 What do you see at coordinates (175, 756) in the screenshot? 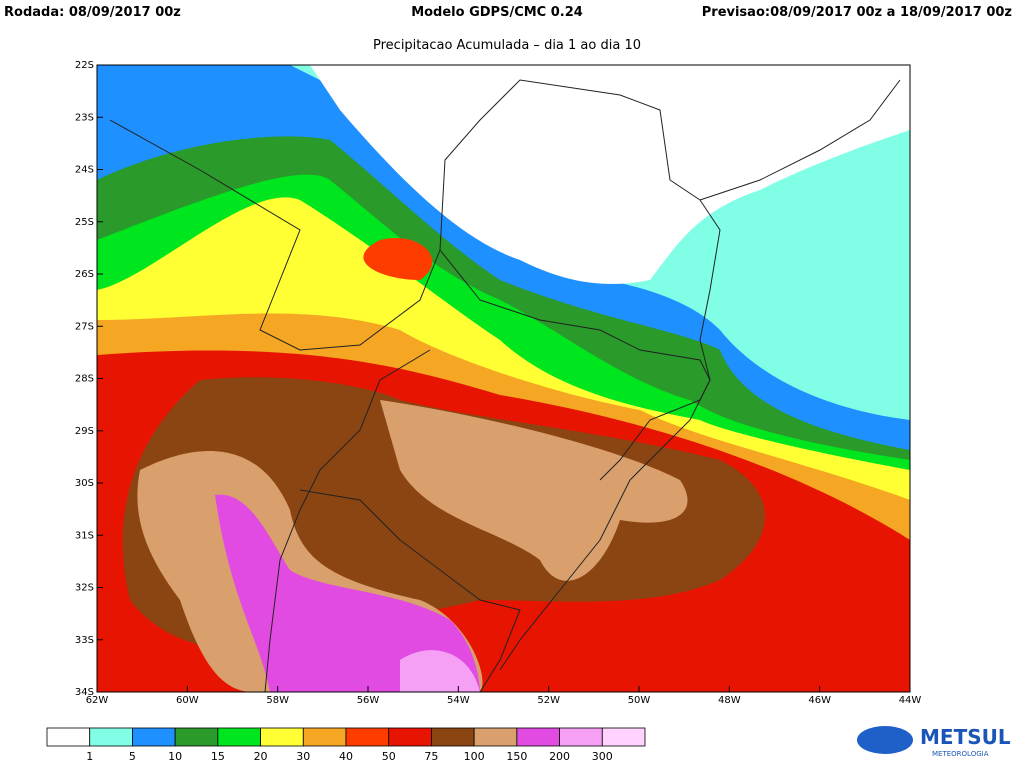
I see `colorbar-label: 10` at bounding box center [175, 756].